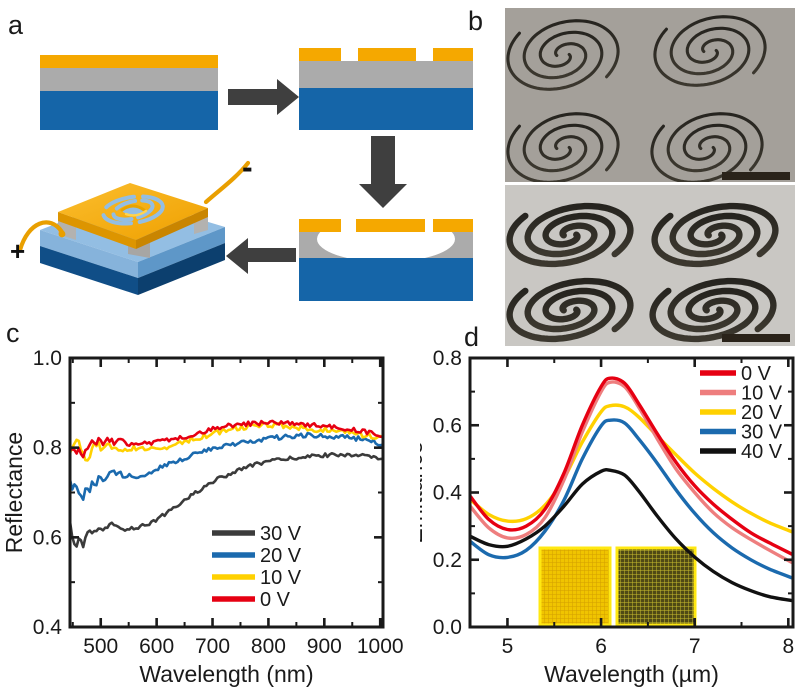 This screenshot has height=694, width=800. I want to click on etched-cavity, so click(386, 245).